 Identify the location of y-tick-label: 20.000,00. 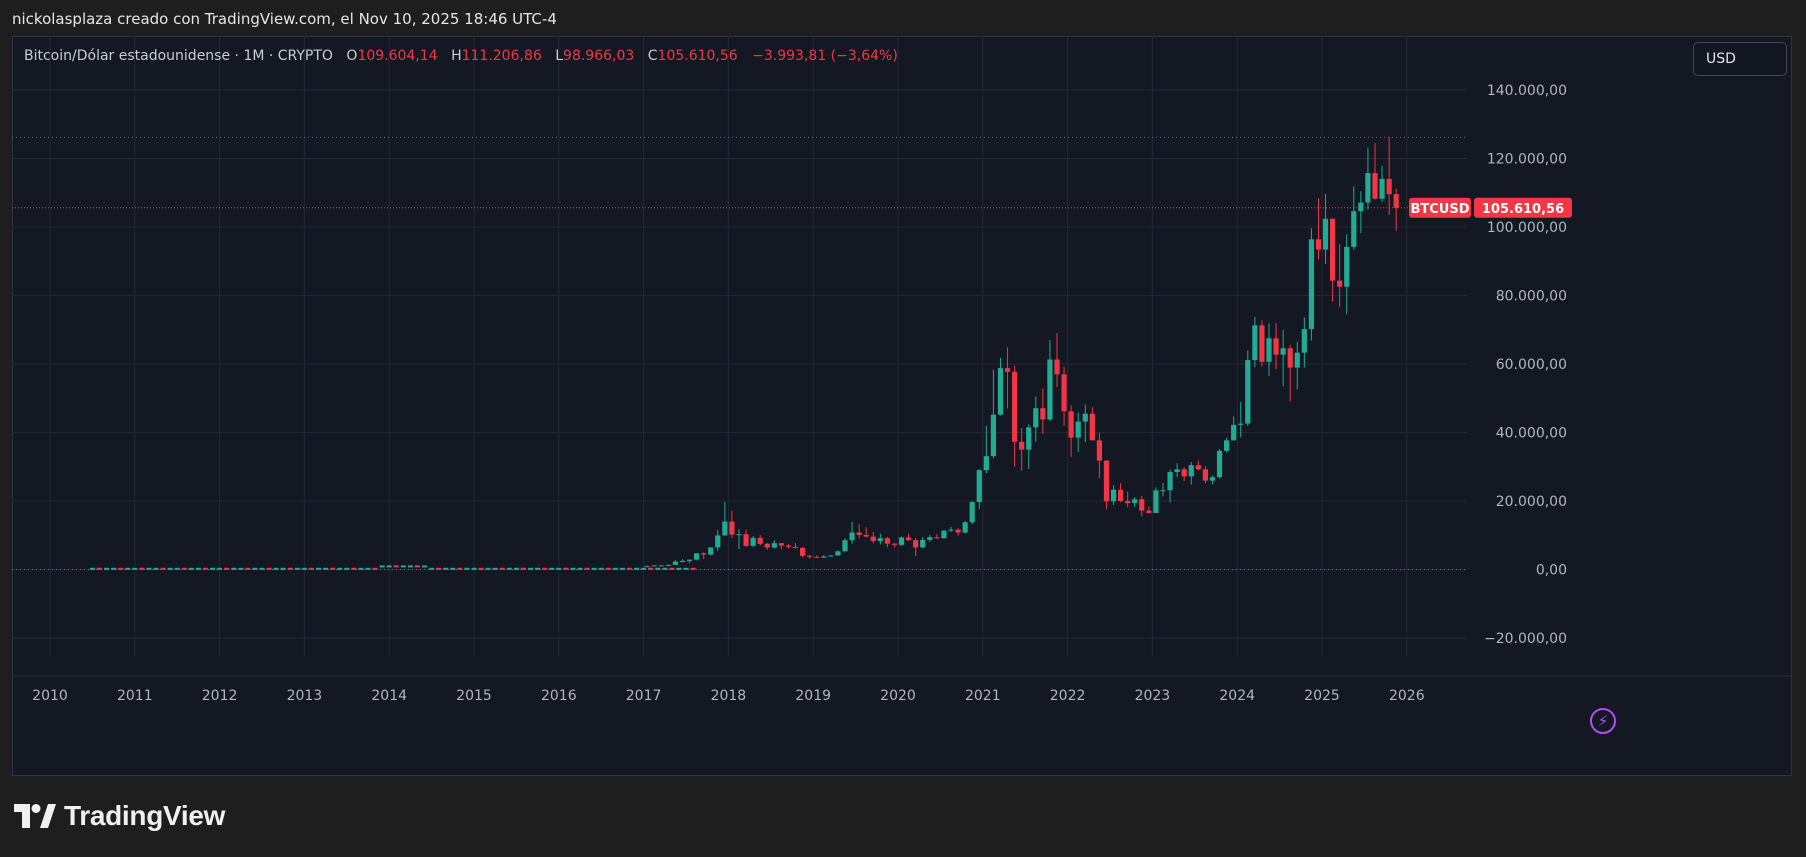
(1531, 502).